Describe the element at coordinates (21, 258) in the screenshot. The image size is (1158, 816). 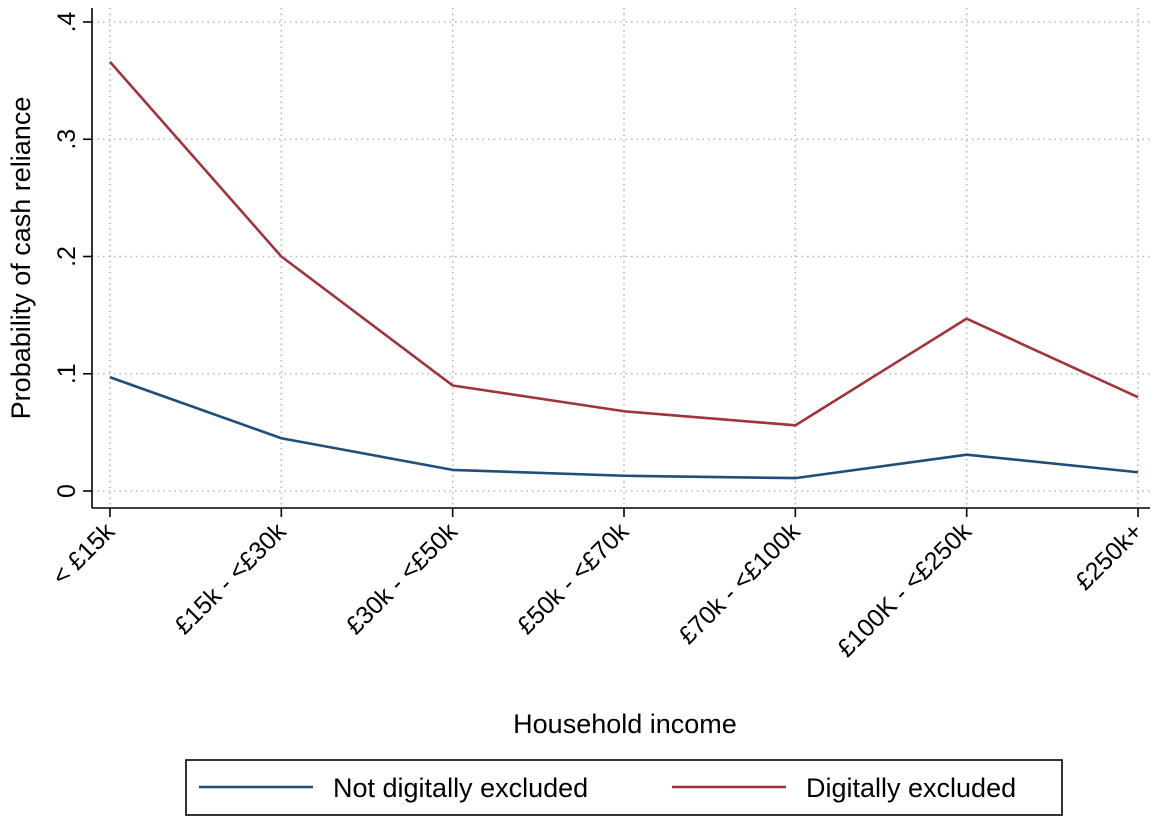
I see `y-axis-title: Probability of cash reliance` at that location.